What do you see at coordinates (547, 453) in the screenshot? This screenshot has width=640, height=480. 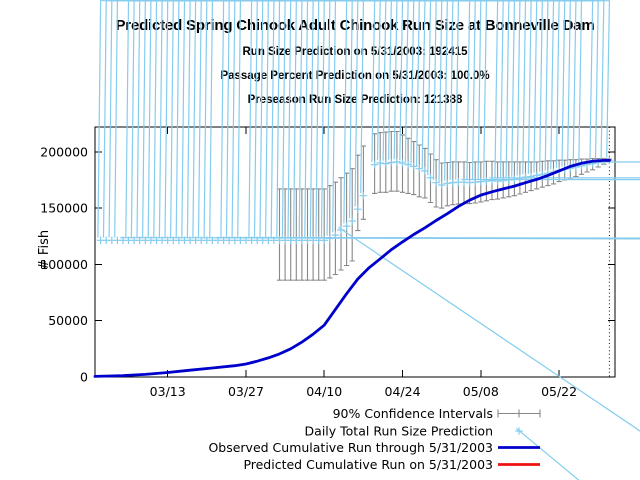 I see `legend-symbol-asterisk` at bounding box center [547, 453].